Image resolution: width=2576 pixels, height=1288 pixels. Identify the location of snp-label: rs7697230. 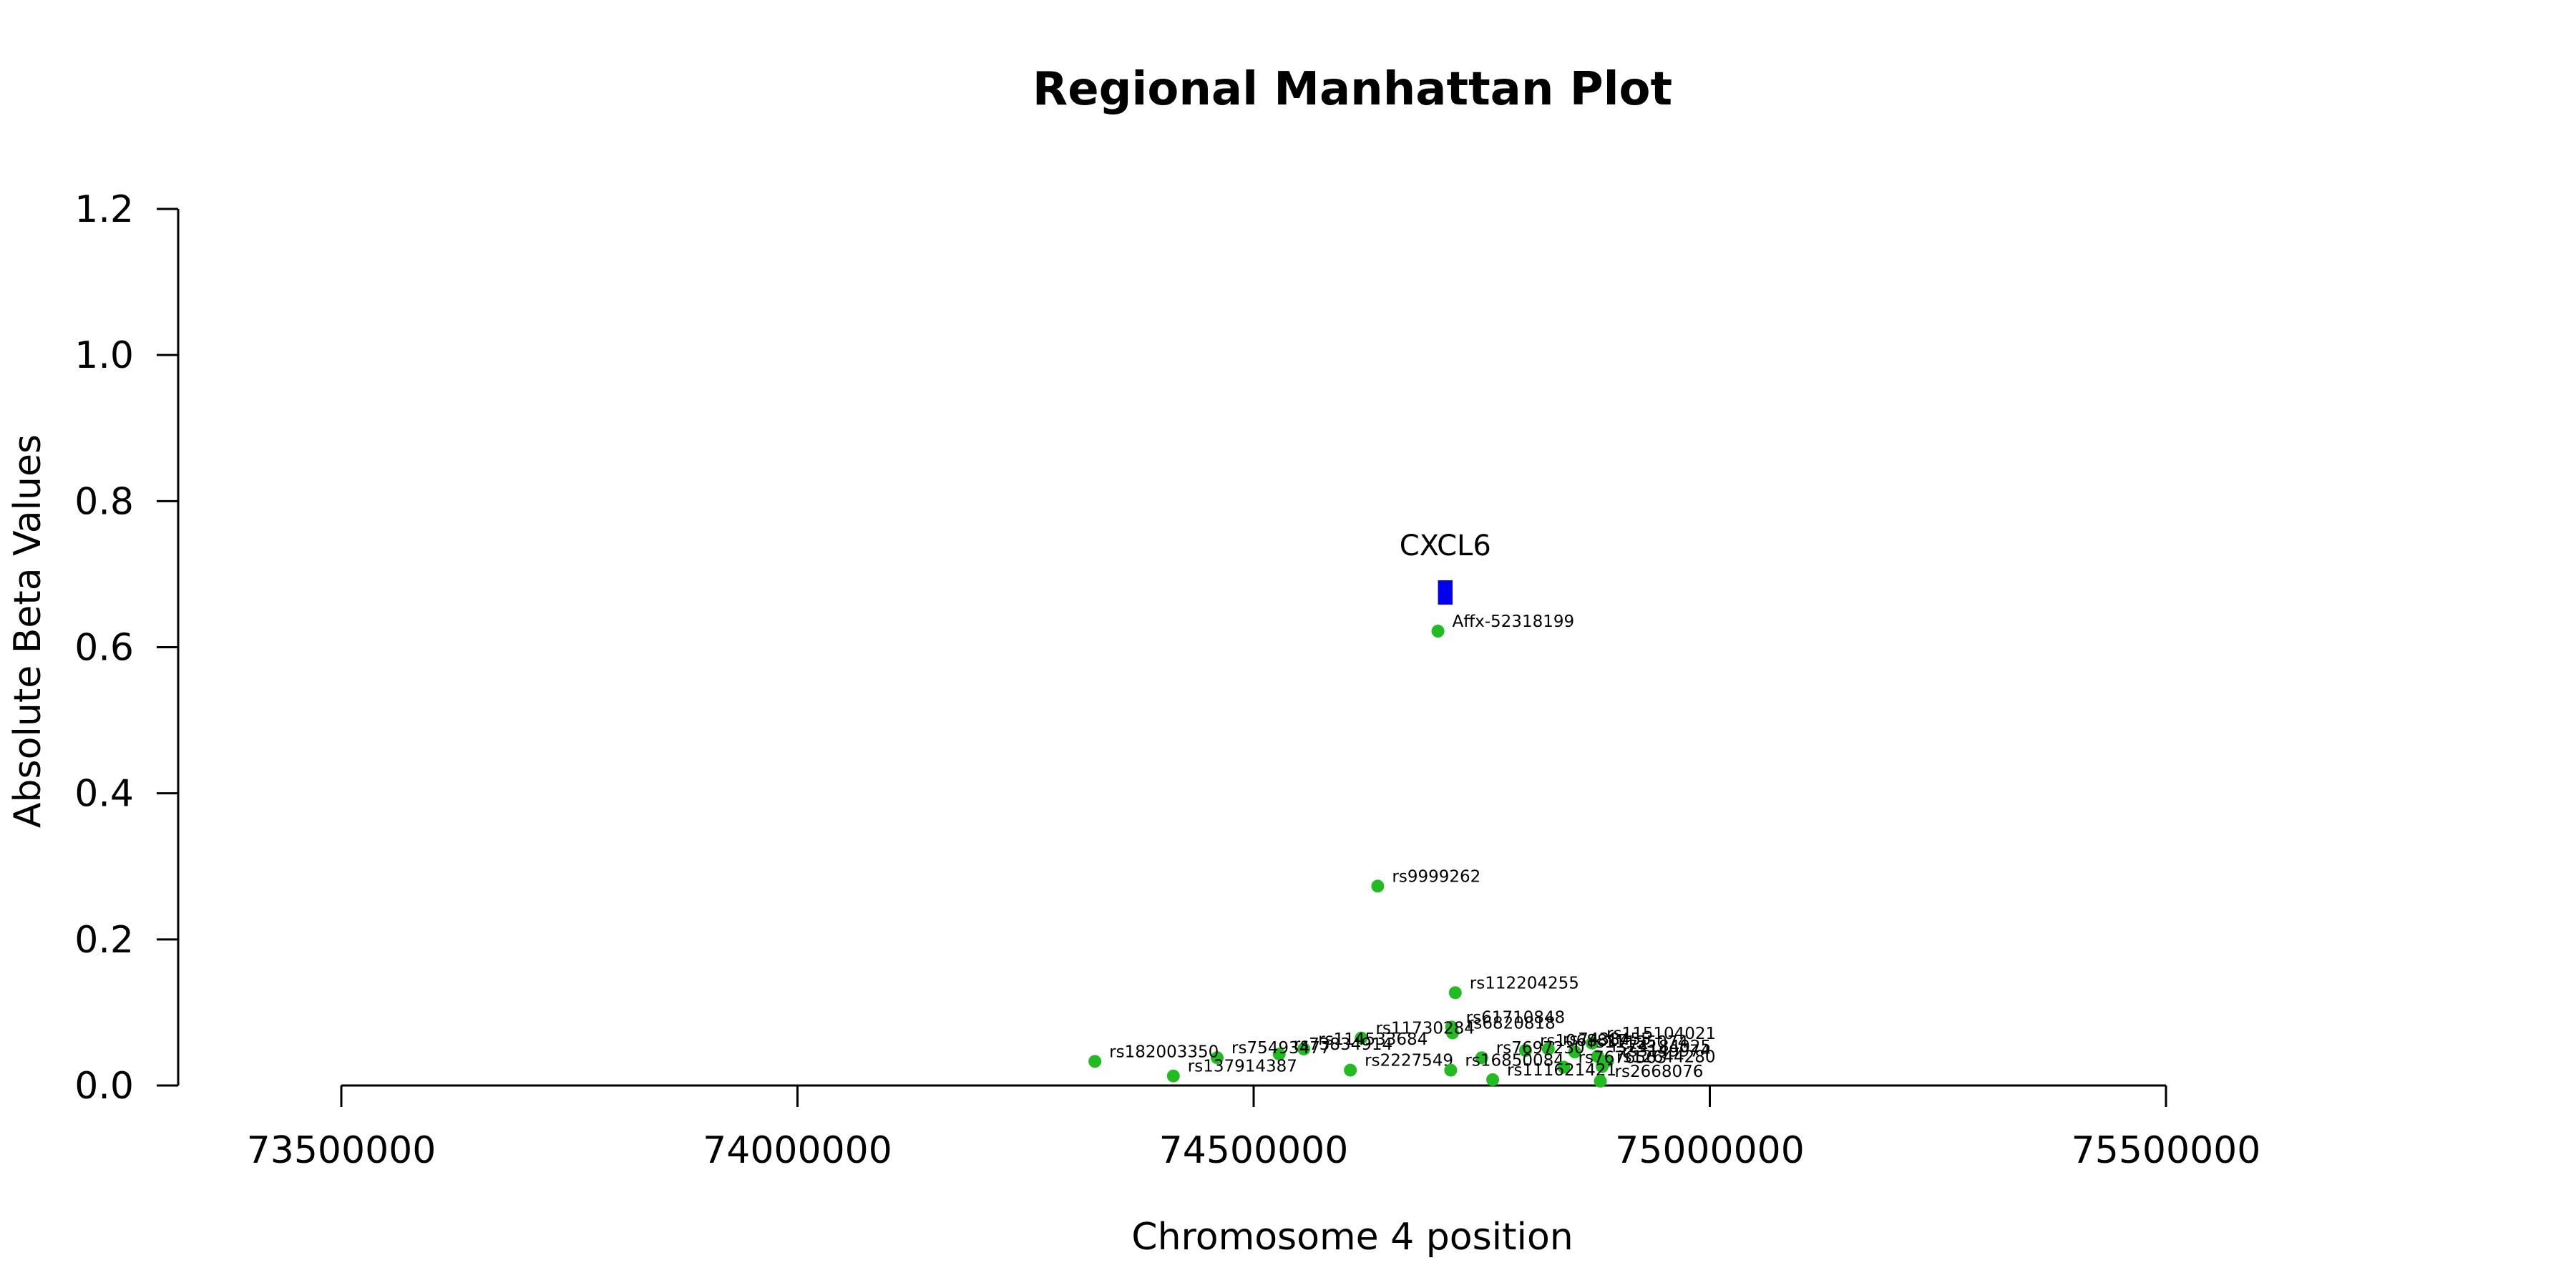
(1540, 1048).